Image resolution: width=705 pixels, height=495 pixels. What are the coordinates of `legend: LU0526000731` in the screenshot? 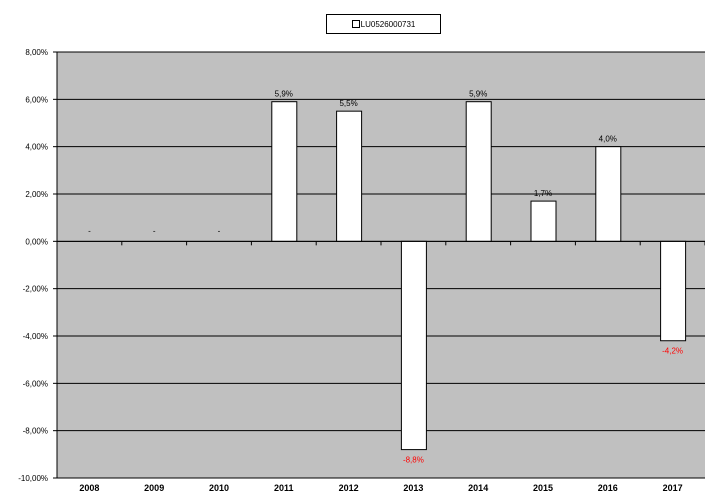 It's located at (383, 24).